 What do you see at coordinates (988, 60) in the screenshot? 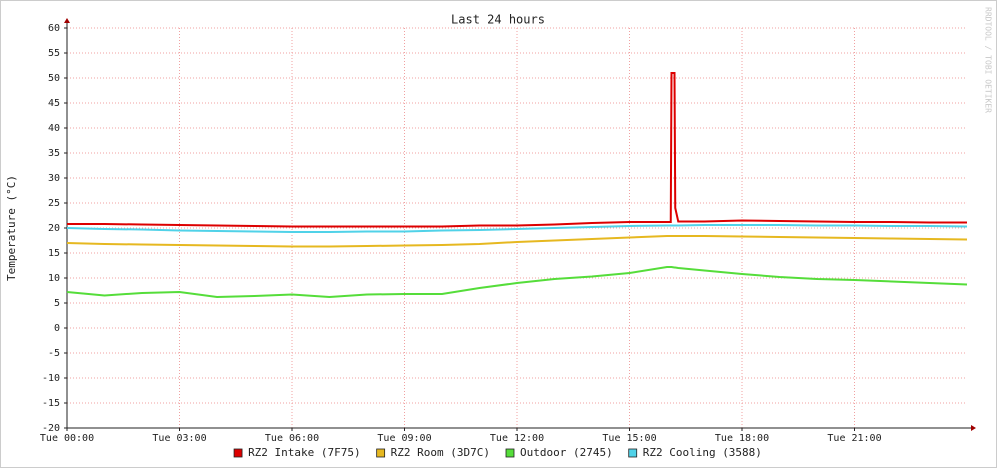
I see `watermark: RRDTOOL / TOBI OETIKER` at bounding box center [988, 60].